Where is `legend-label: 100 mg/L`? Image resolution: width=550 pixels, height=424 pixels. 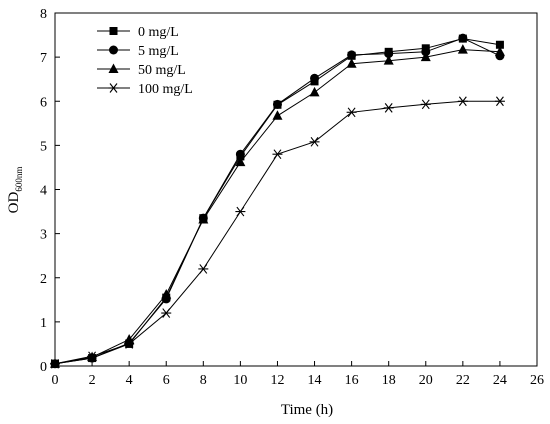
legend-label: 100 mg/L is located at coordinates (165, 89).